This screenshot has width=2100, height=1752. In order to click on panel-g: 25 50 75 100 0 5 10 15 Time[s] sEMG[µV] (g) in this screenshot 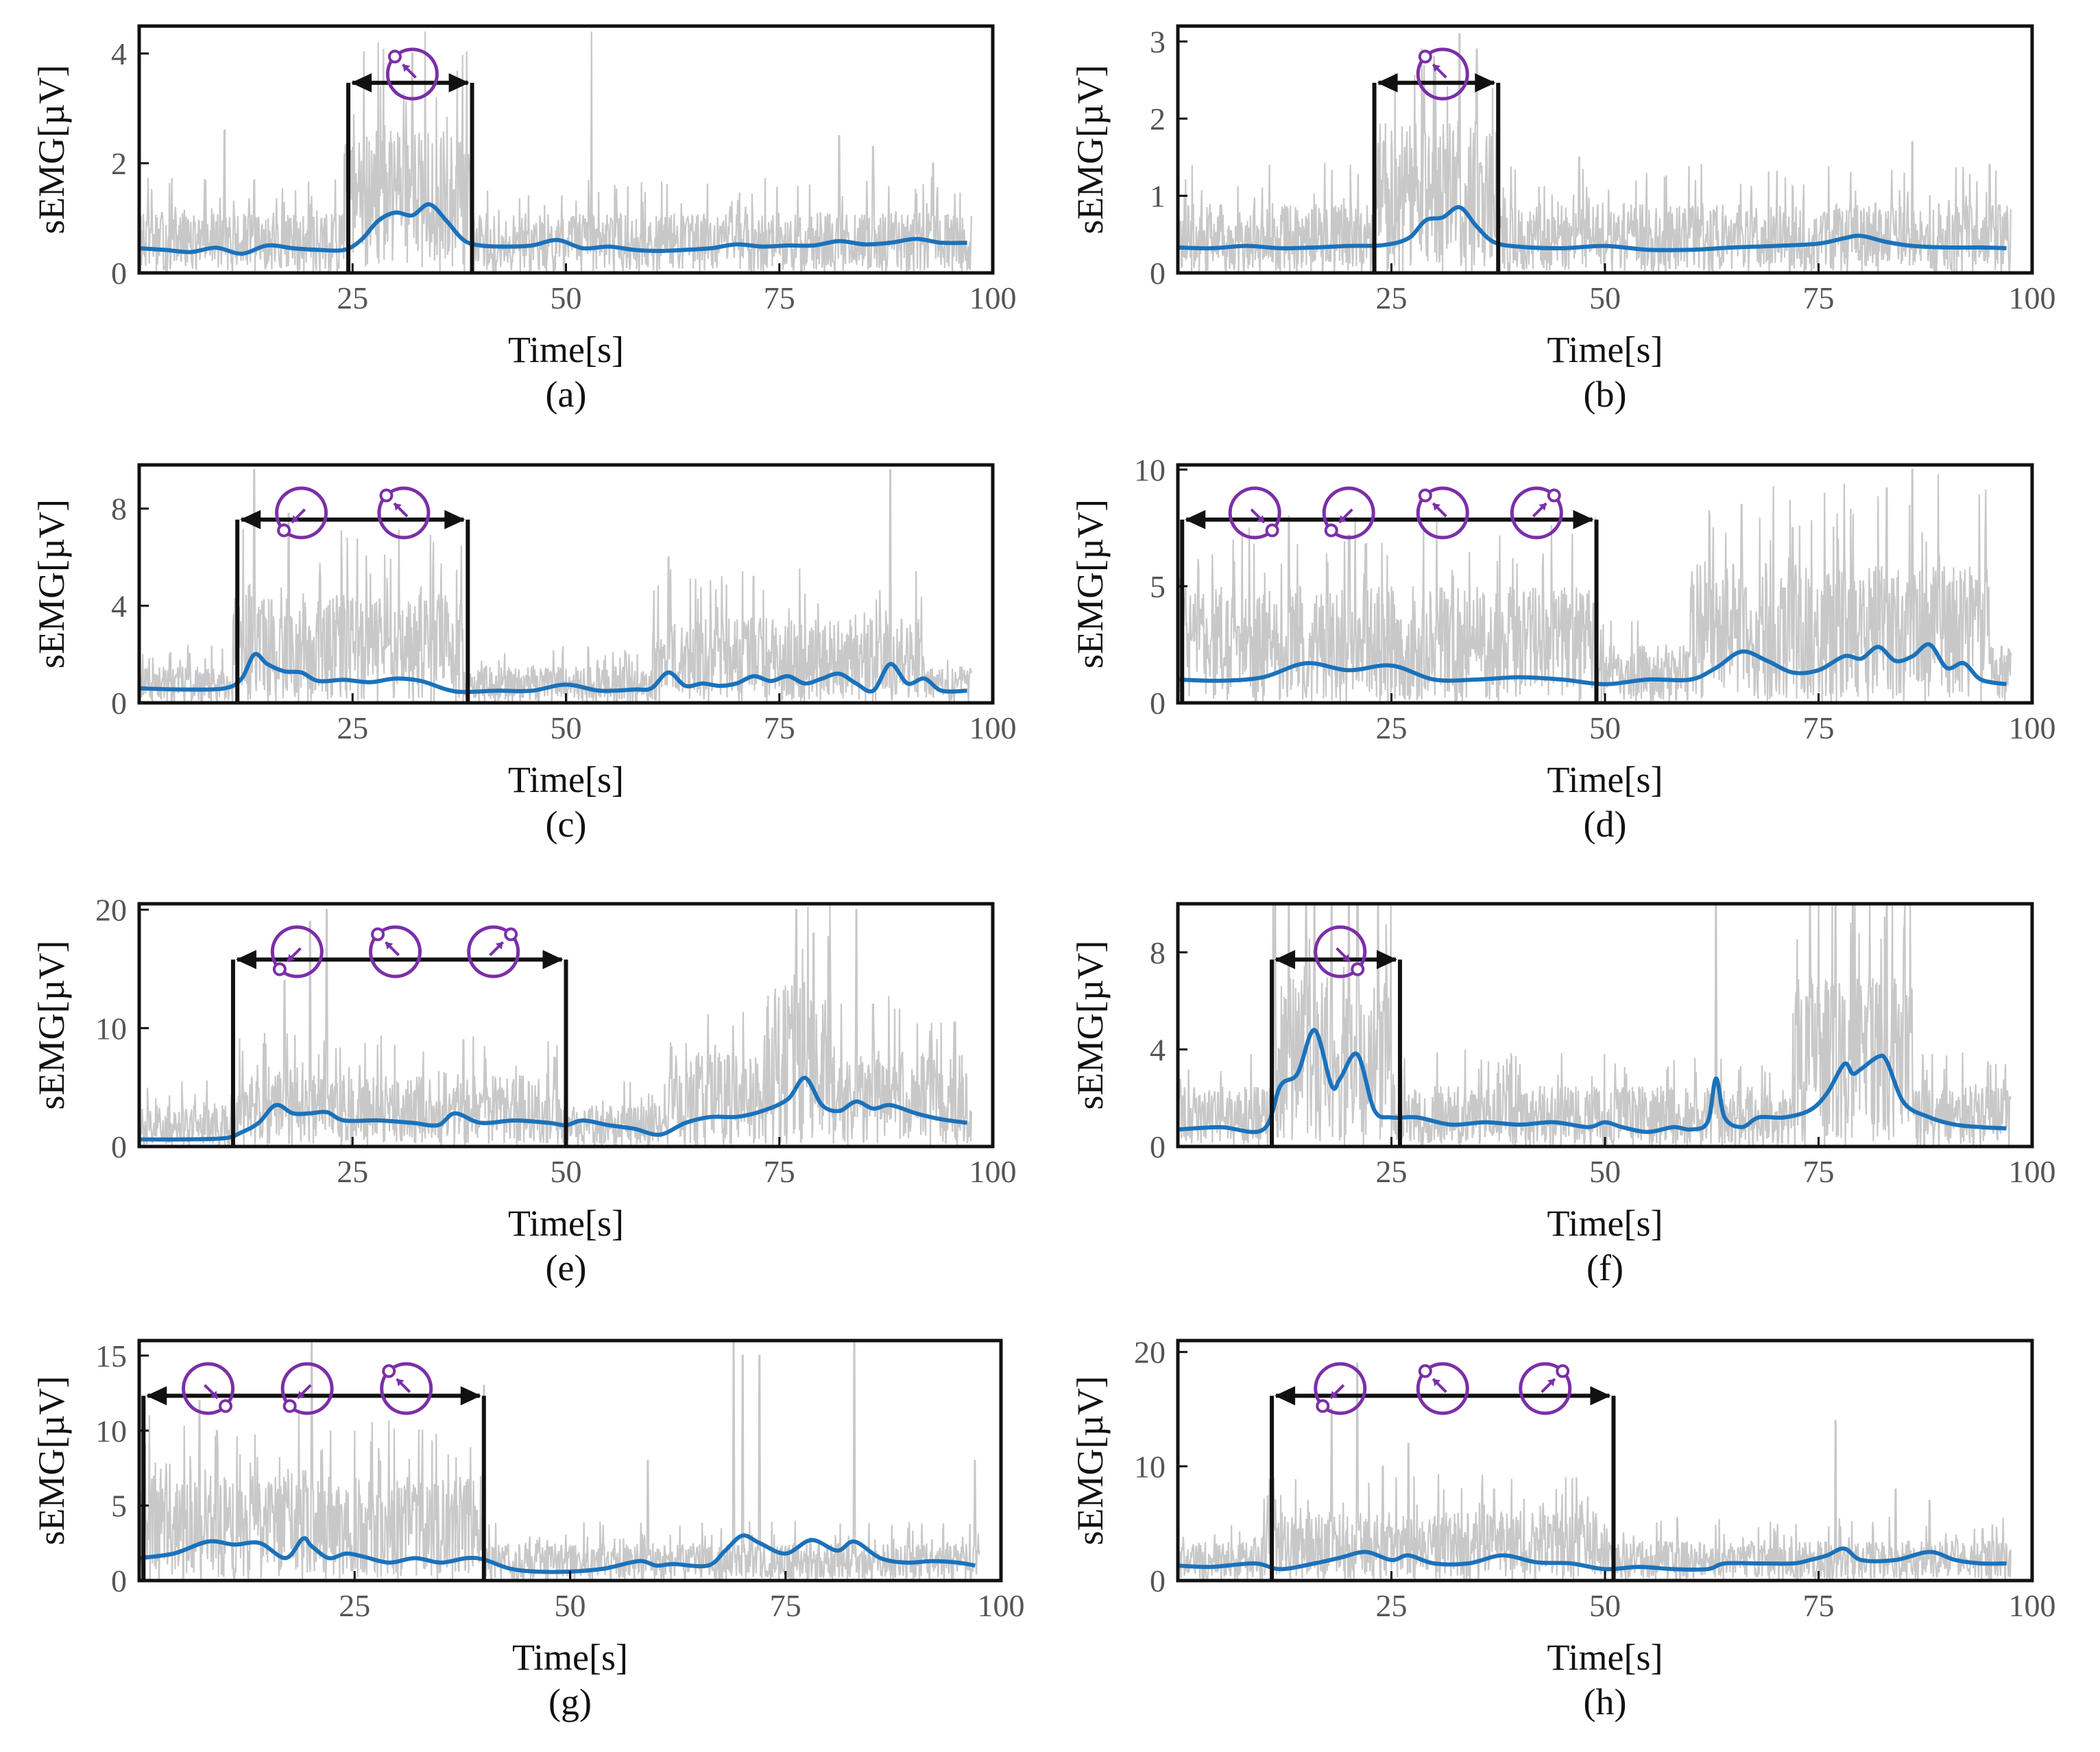, I will do `click(528, 1531)`.